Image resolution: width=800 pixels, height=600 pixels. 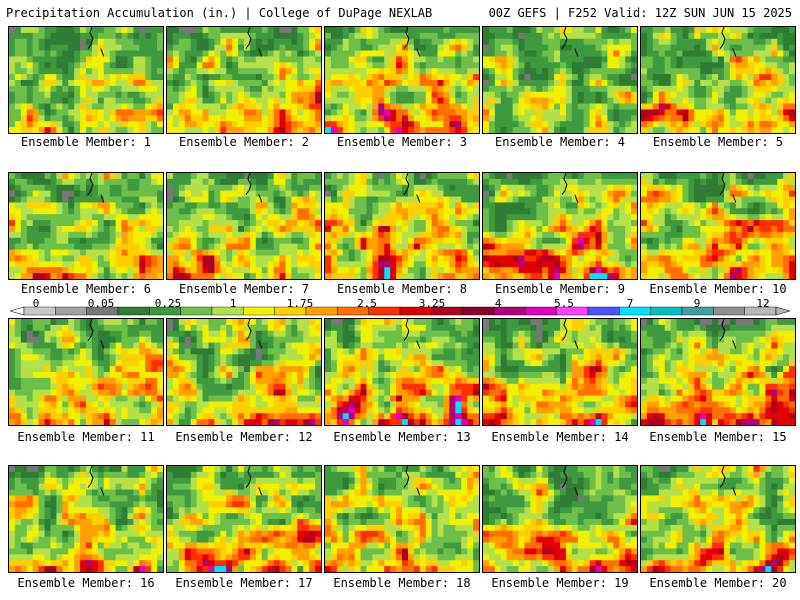 What do you see at coordinates (718, 437) in the screenshot?
I see `ensemble-member-label: Ensemble Member: 15` at bounding box center [718, 437].